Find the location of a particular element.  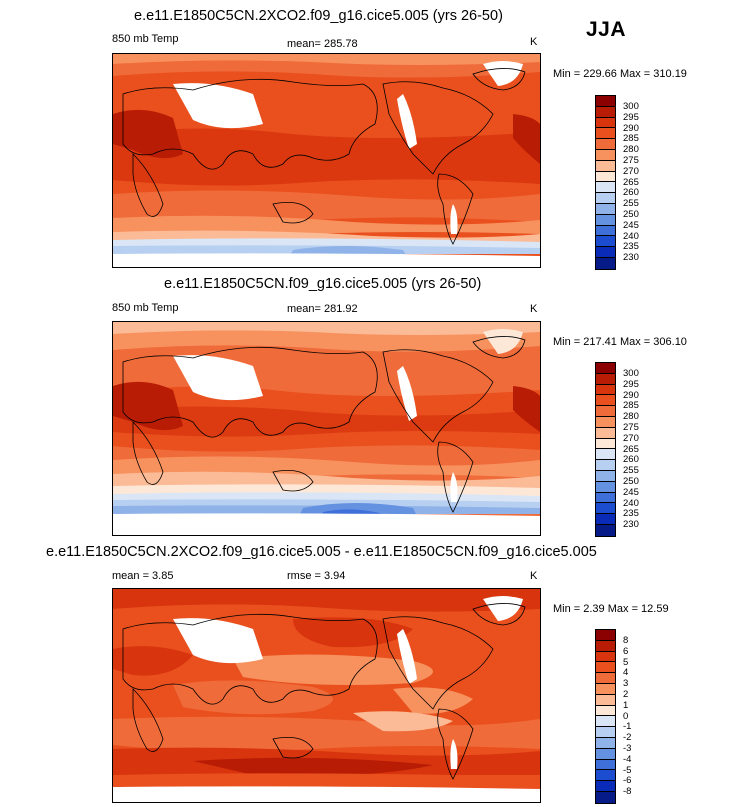

colorbar-label: 1 is located at coordinates (626, 705).